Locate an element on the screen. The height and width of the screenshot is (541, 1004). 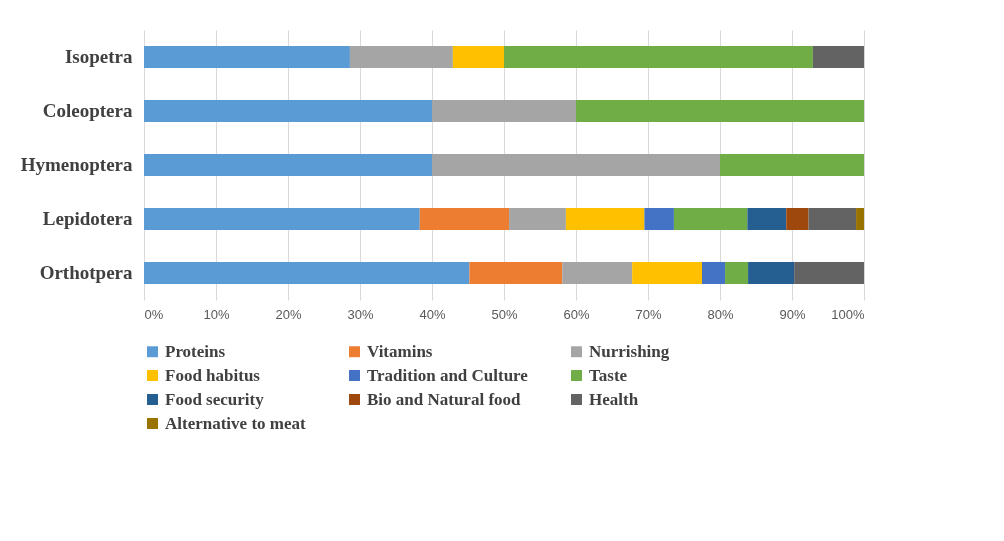
y-tick-label: Orthotpera is located at coordinates (86, 272).